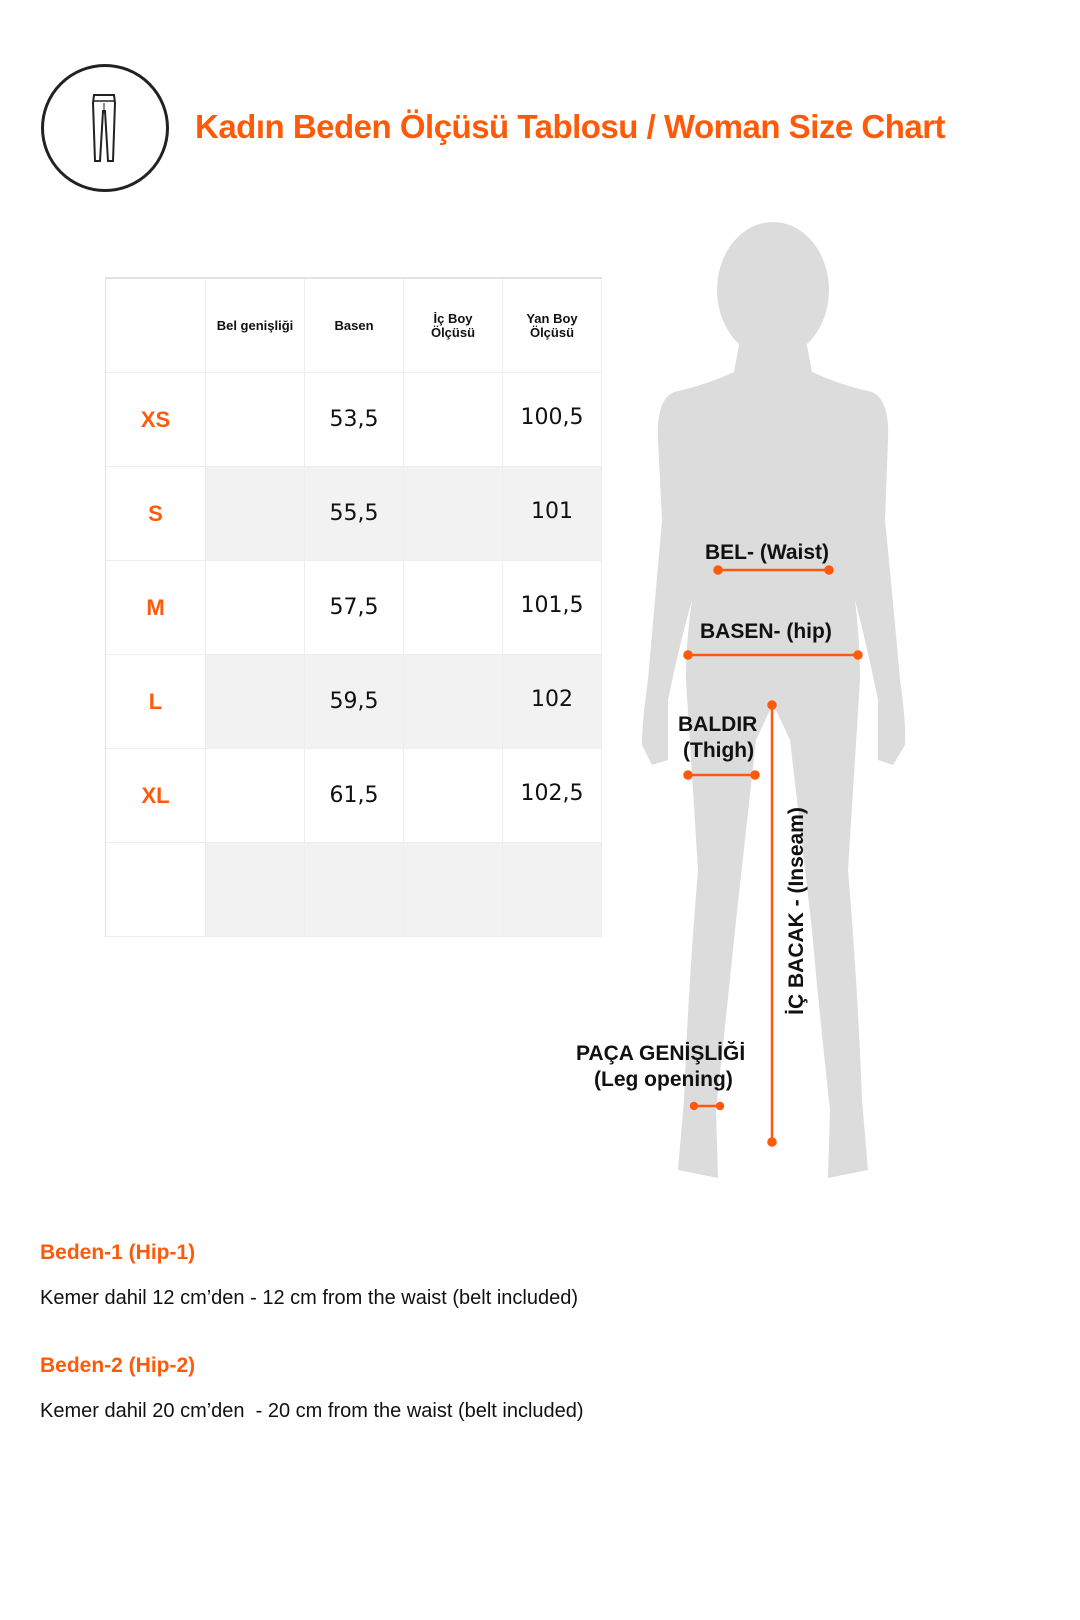  What do you see at coordinates (156, 325) in the screenshot?
I see `column-header` at bounding box center [156, 325].